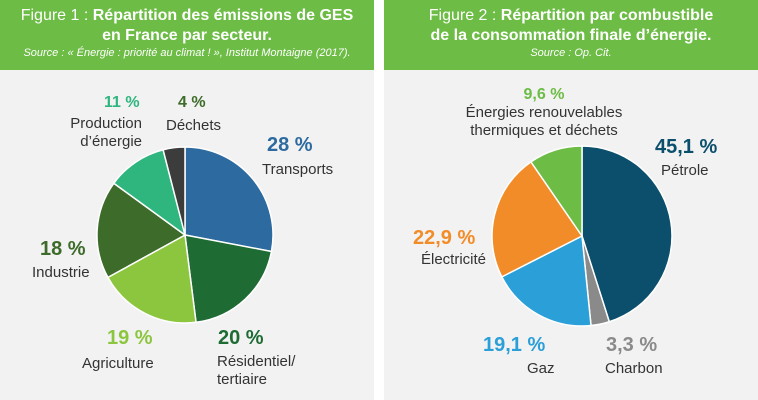 This screenshot has height=400, width=758. Describe the element at coordinates (194, 125) in the screenshot. I see `label-dechets: Déchets` at that location.